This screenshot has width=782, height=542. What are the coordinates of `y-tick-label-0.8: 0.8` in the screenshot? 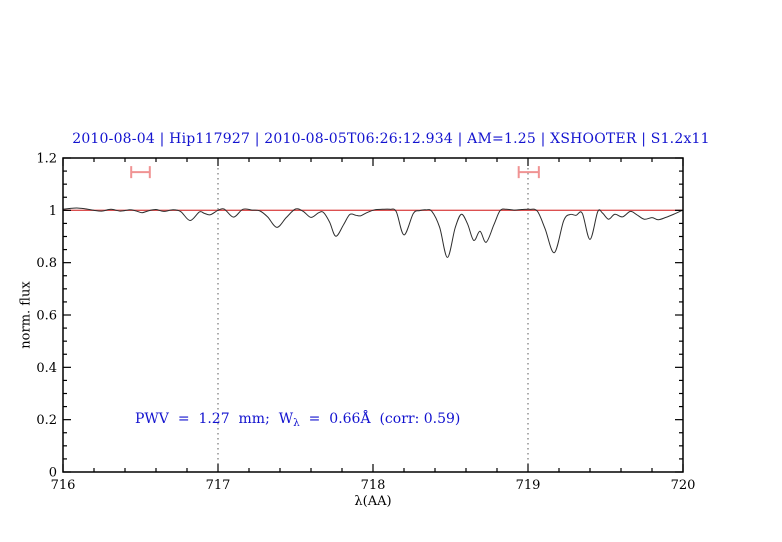 It's located at (46, 263).